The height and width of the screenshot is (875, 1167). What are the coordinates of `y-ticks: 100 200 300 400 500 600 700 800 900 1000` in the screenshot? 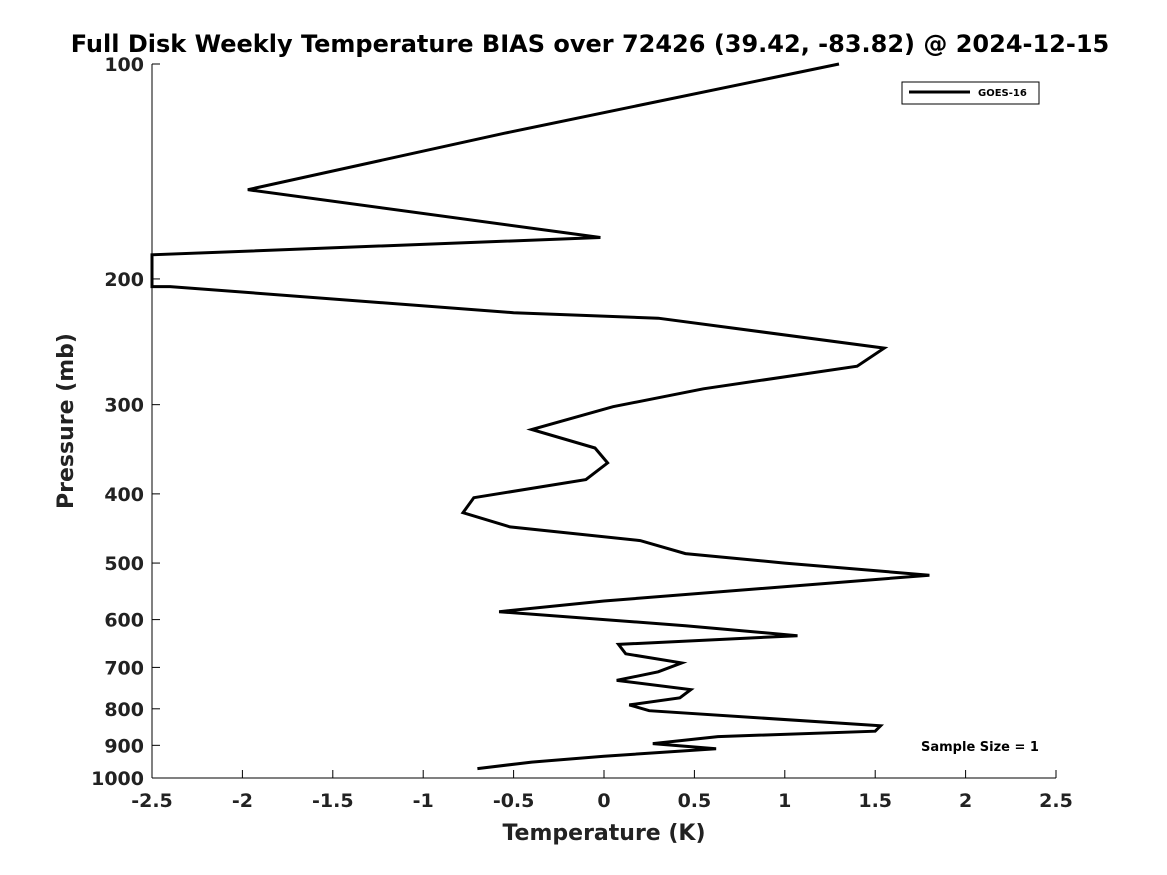 It's located at (125, 422).